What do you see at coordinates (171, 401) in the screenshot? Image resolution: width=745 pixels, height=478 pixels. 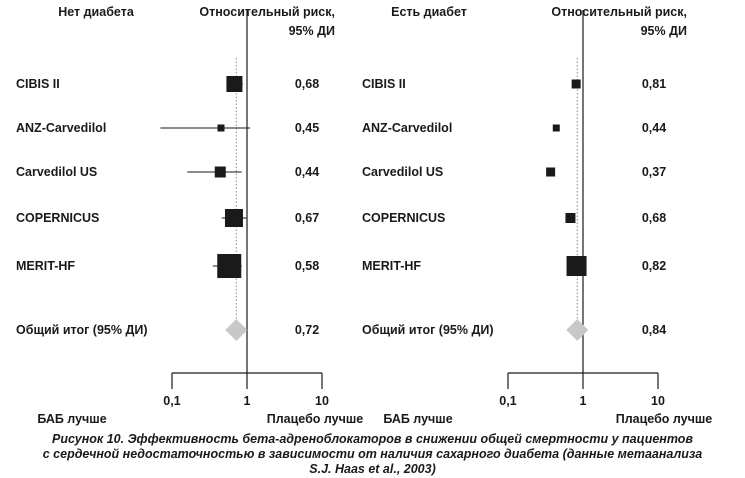 I see `panel-1-x-tick-label: 0,1` at bounding box center [171, 401].